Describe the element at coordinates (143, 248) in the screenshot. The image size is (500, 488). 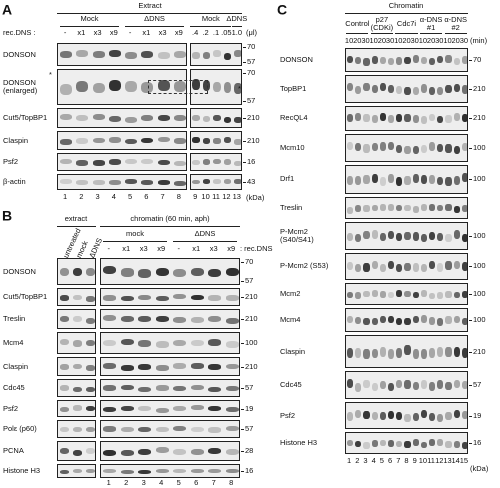
I see `lane-label: x3` at that location.